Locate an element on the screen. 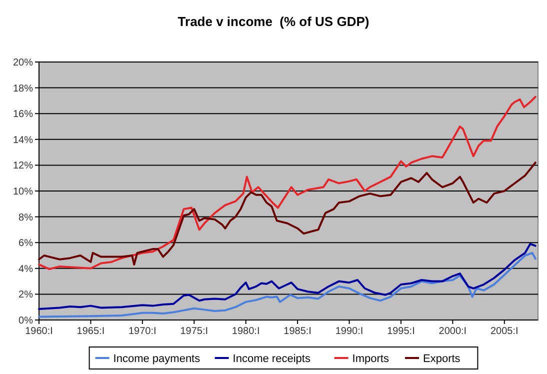 This screenshot has width=547, height=374. y-tick-label: 0% is located at coordinates (26, 321).